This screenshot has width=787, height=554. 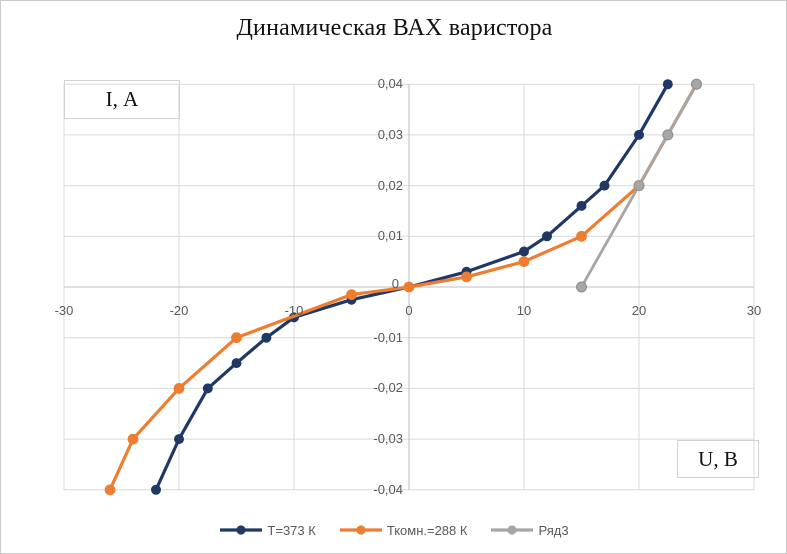 I want to click on x-axis-title: U, В, so click(x=718, y=458).